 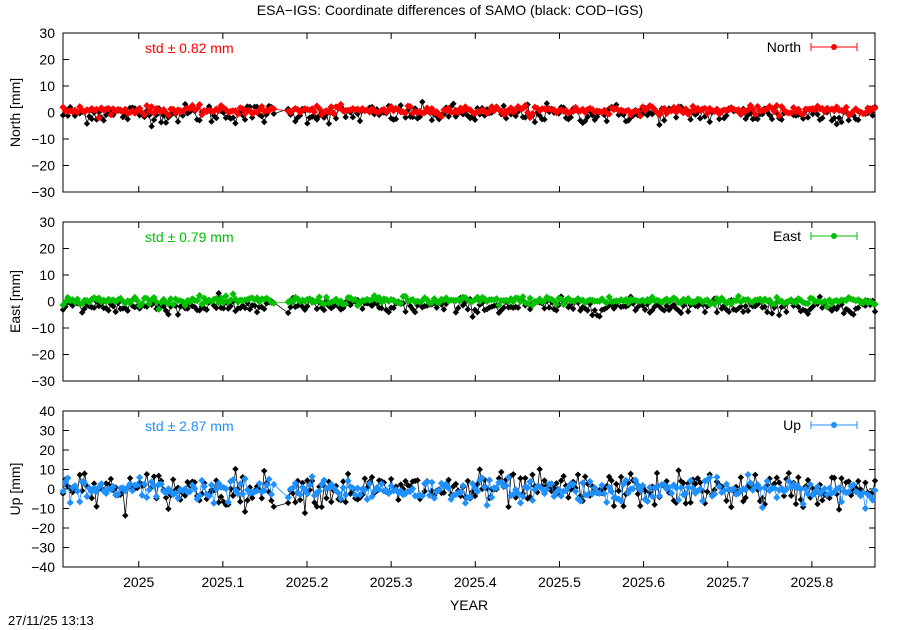 I want to click on y-tick-label: 0, so click(x=51, y=302).